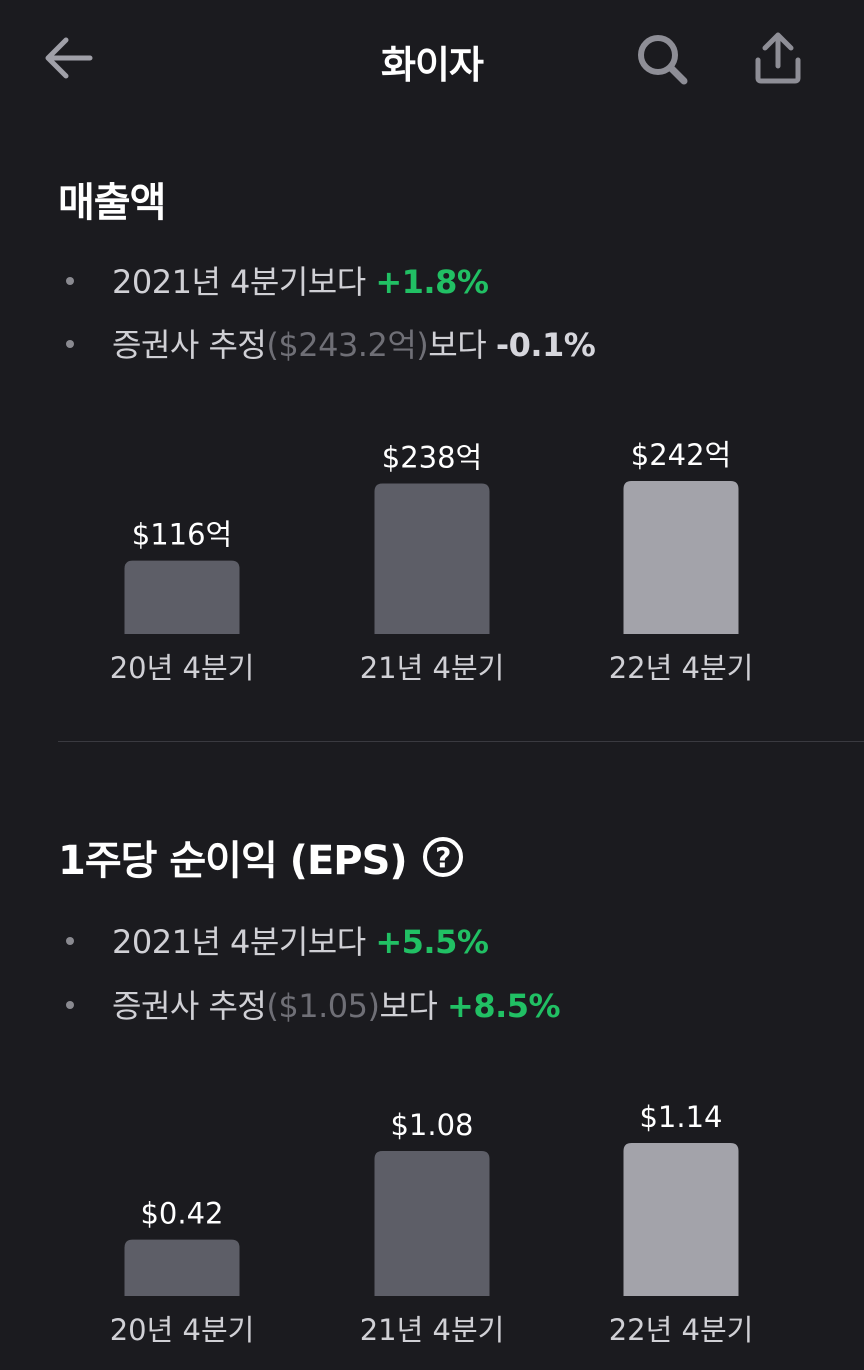  What do you see at coordinates (432, 458) in the screenshot?
I see `bar-value-label: $238억` at bounding box center [432, 458].